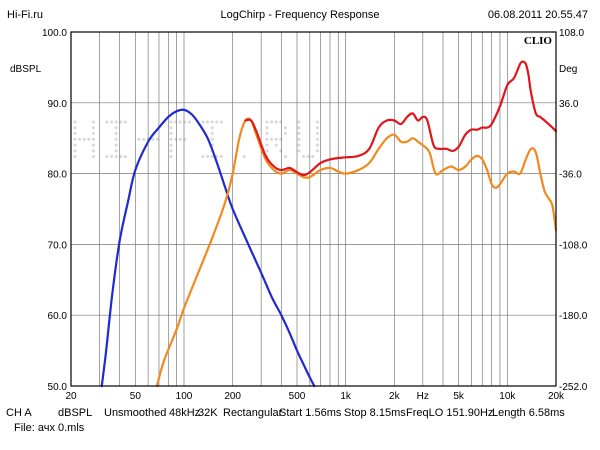  I want to click on y-tick-label: 100.0, so click(54, 33).